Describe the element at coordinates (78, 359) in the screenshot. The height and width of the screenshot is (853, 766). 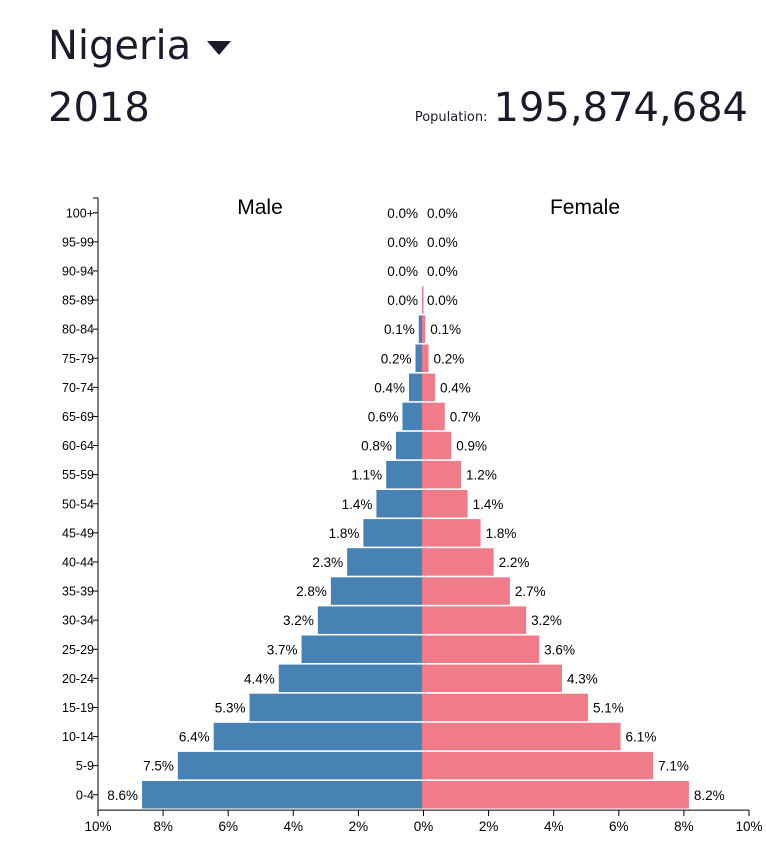
I see `y-tick-label: 75-79` at that location.